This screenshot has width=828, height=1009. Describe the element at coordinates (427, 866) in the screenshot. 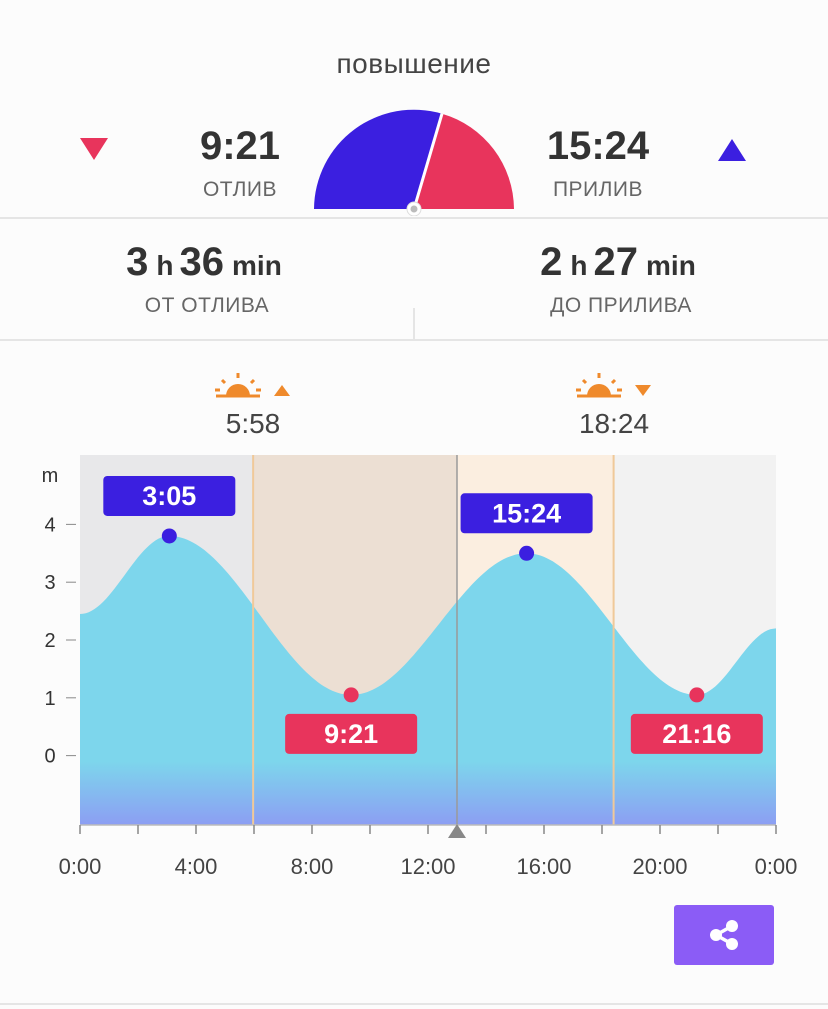

I see `x-tick-label: 12:00` at that location.